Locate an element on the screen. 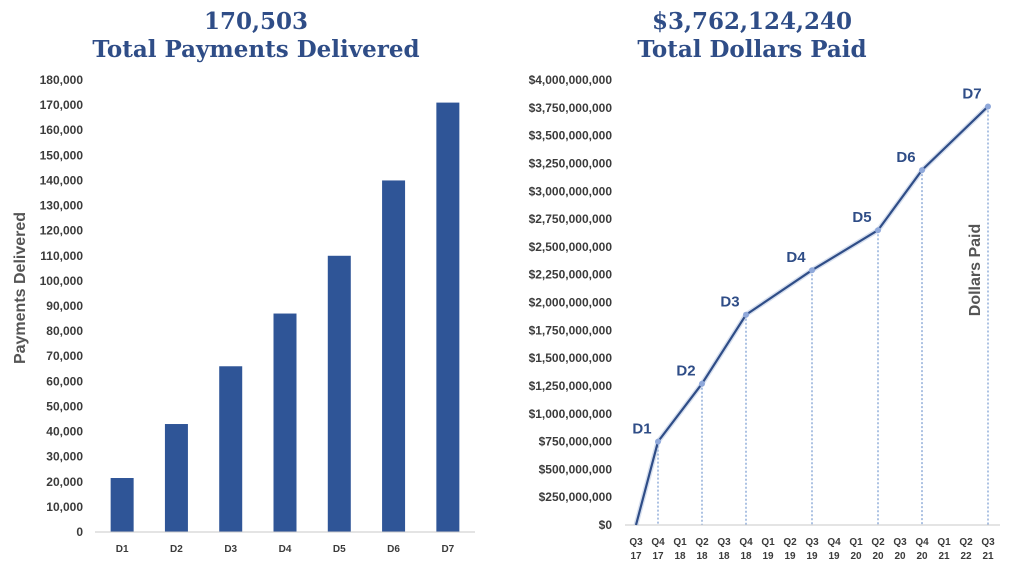 This screenshot has width=1024, height=576. y-tick-label: $0 is located at coordinates (606, 525).